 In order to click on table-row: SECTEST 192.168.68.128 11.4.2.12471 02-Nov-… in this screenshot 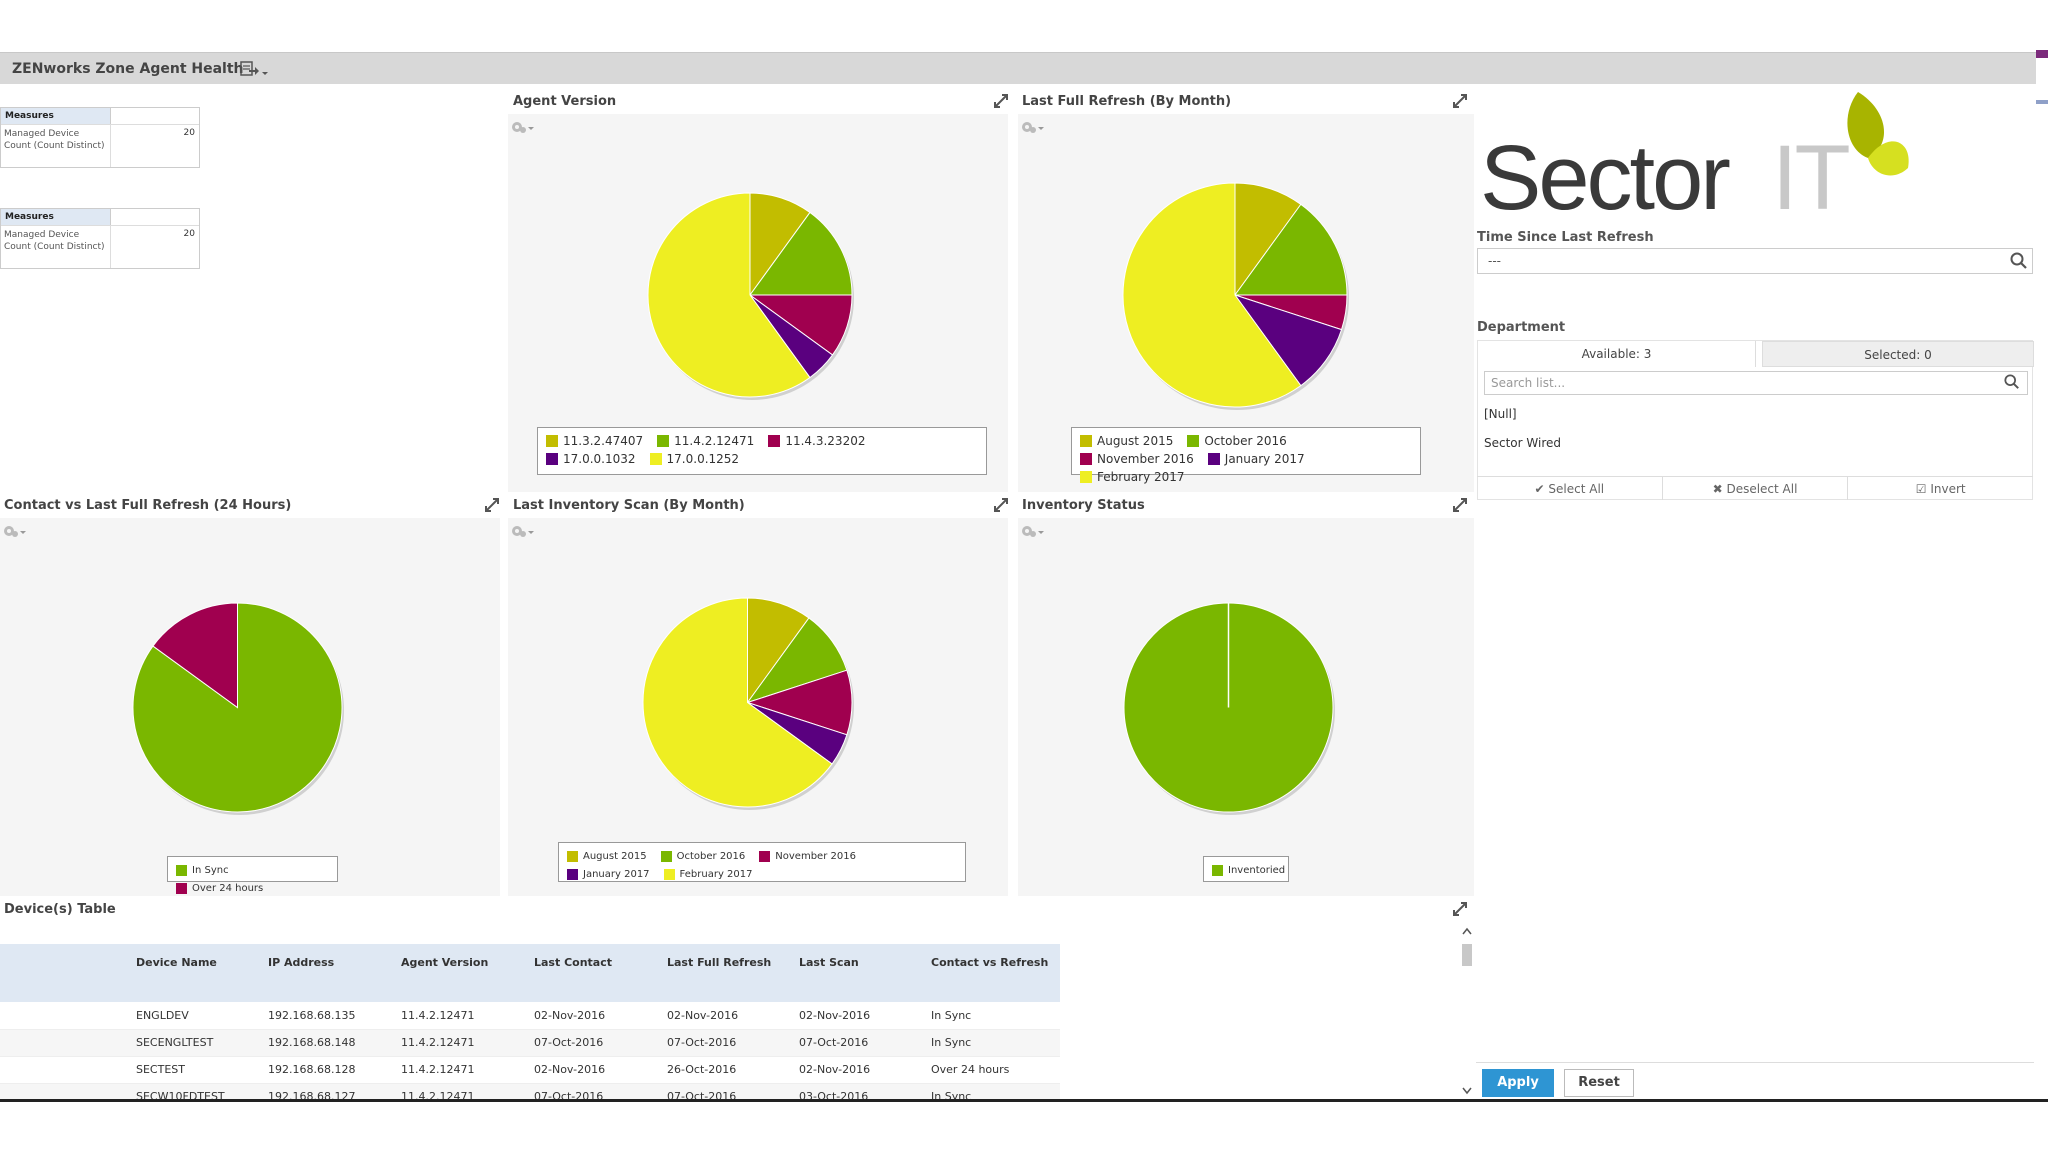, I will do `click(530, 1069)`.